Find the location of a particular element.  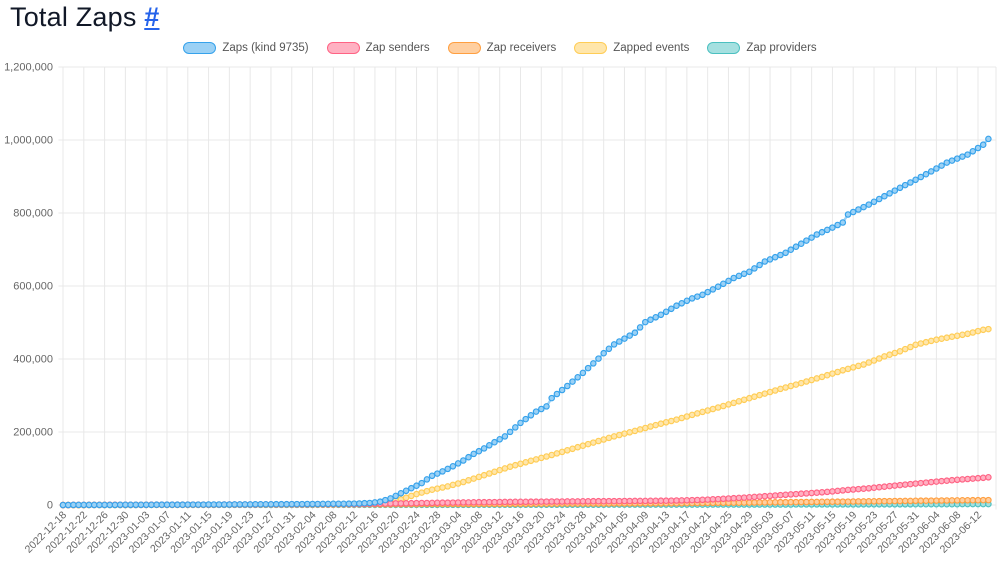

legend-item-zap-receivers: Zap receivers is located at coordinates (502, 48).